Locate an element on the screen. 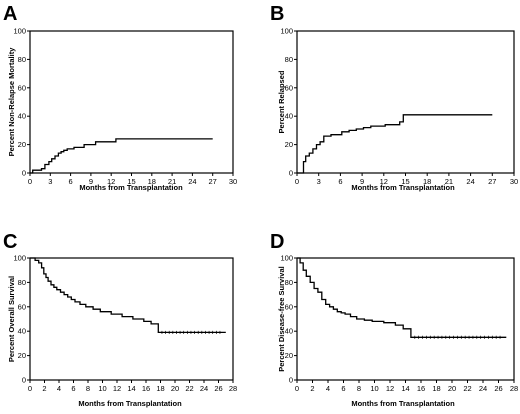  y-axis-label: Percent Non-Relapse Mortality is located at coordinates (11, 102).